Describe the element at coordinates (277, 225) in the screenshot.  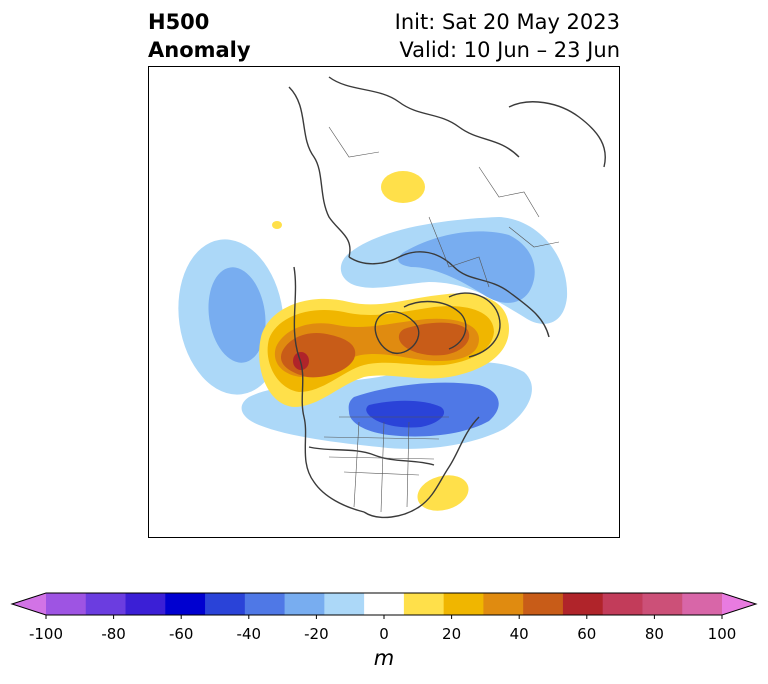
I see `anomaly-small-positive` at that location.